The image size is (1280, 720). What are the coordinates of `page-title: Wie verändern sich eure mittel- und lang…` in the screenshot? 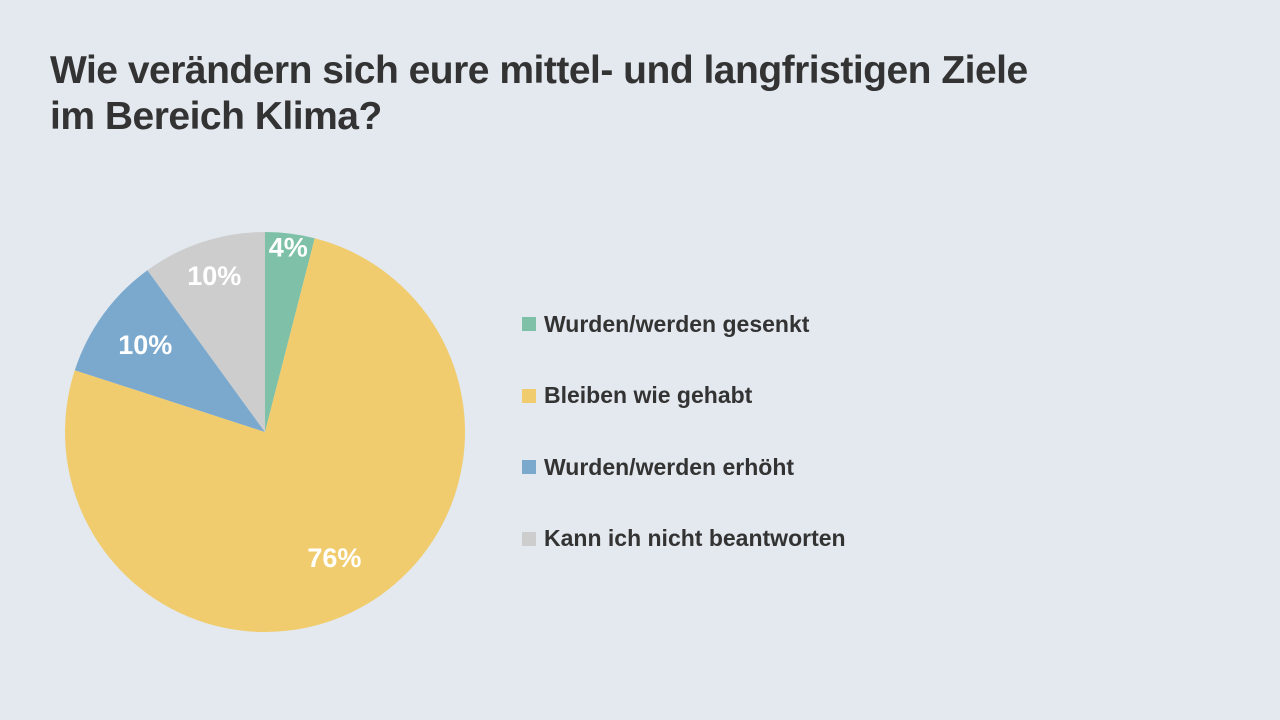 It's located at (600, 94).